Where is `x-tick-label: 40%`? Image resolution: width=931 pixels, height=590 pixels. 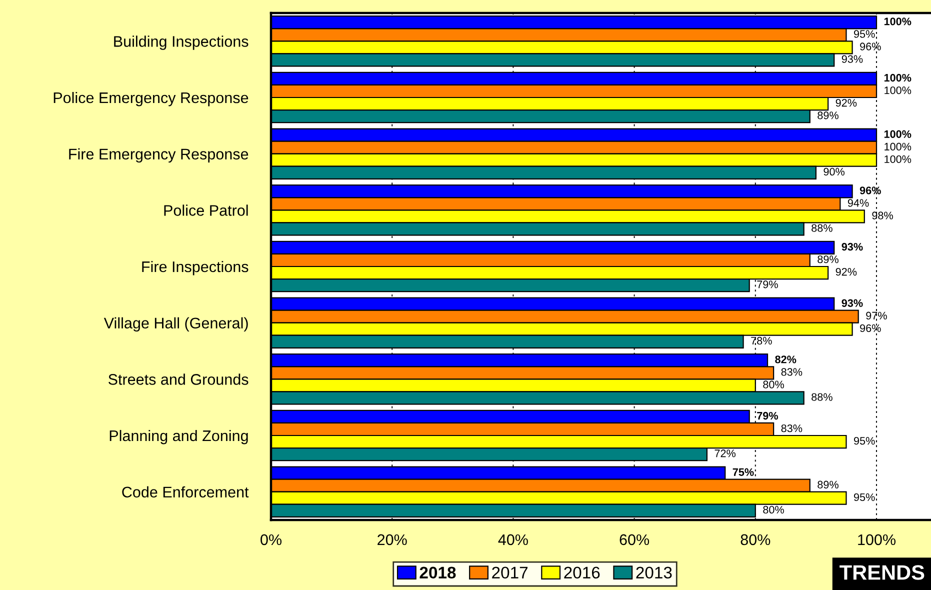
x-tick-label: 40% is located at coordinates (513, 540).